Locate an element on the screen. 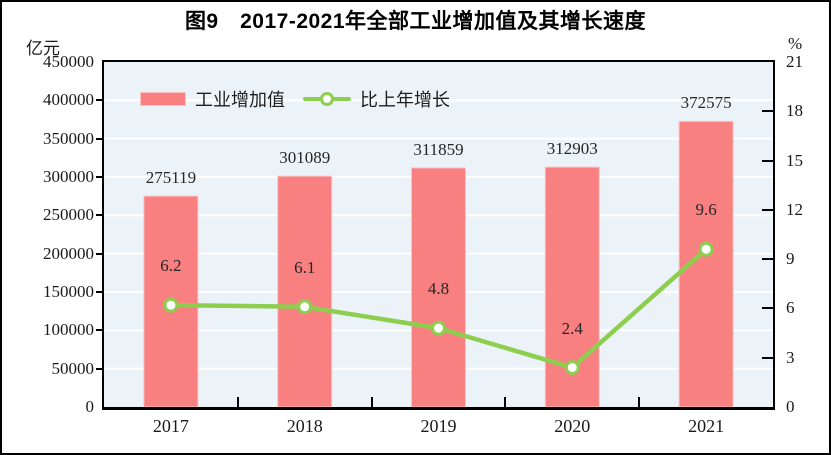  line-swatch-marker is located at coordinates (327, 99).